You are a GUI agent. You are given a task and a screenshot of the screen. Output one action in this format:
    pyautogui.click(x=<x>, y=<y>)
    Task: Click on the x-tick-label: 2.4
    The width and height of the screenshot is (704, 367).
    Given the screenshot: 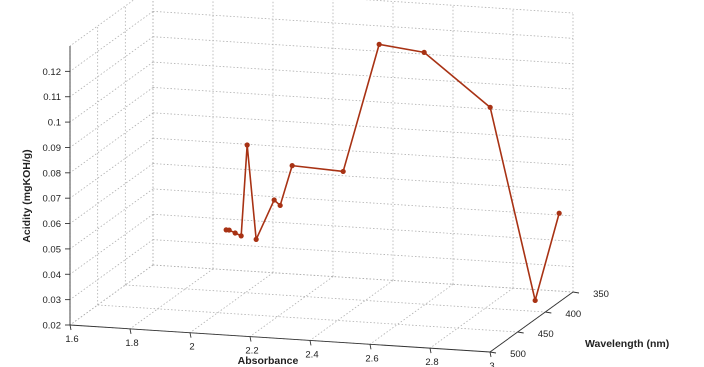 What is the action you would take?
    pyautogui.click(x=311, y=354)
    